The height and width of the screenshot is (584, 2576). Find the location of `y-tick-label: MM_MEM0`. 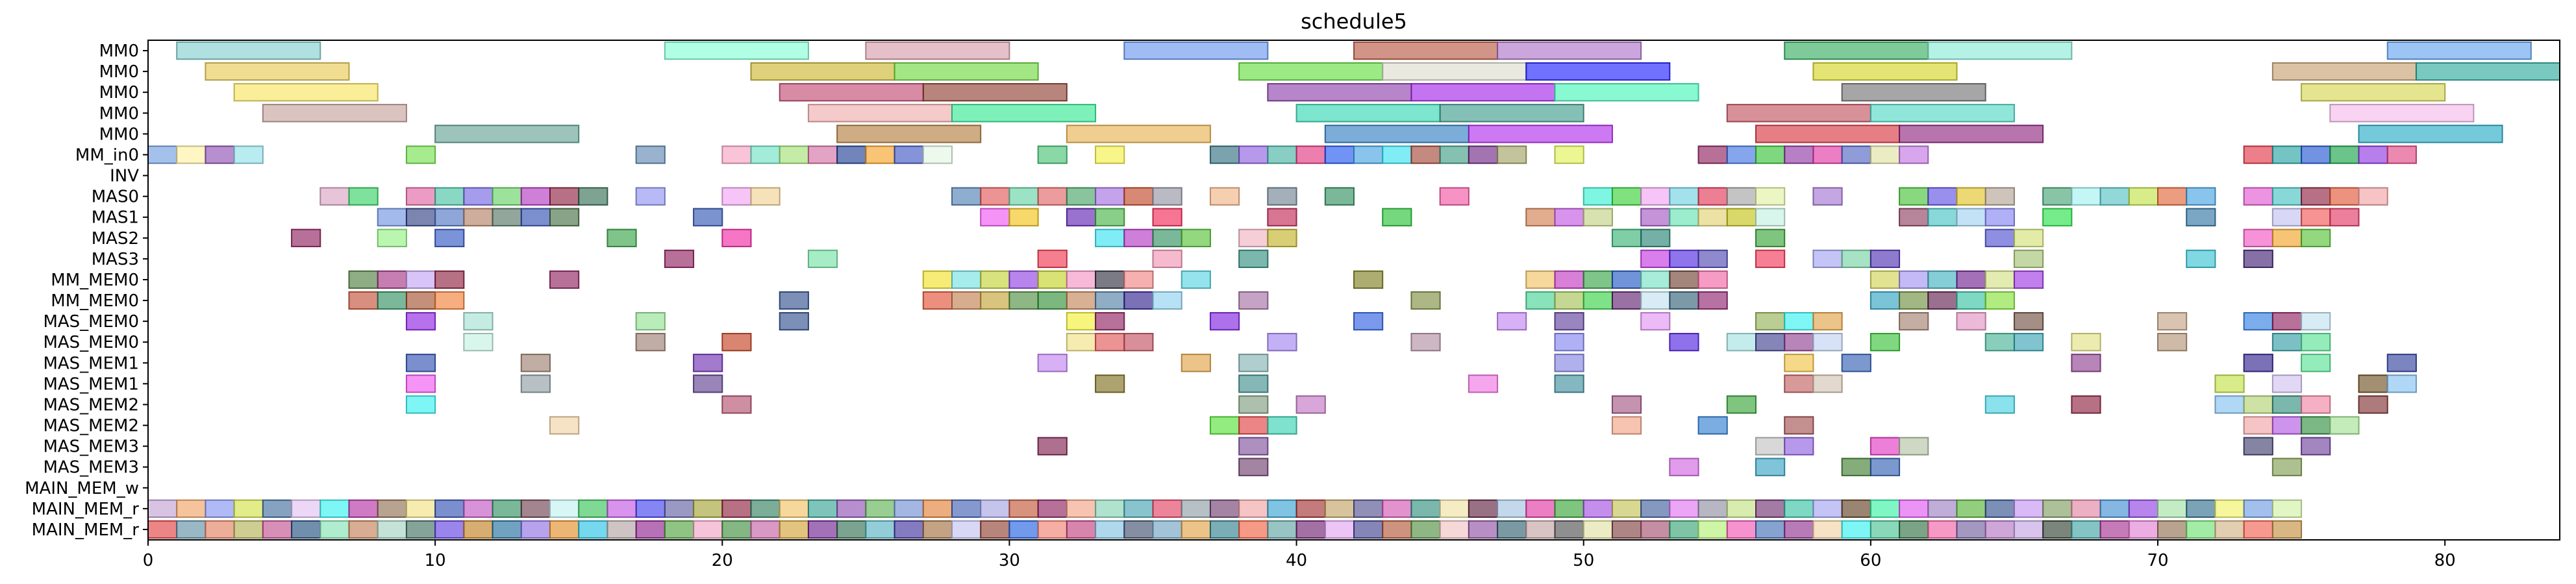

y-tick-label: MM_MEM0 is located at coordinates (95, 280).